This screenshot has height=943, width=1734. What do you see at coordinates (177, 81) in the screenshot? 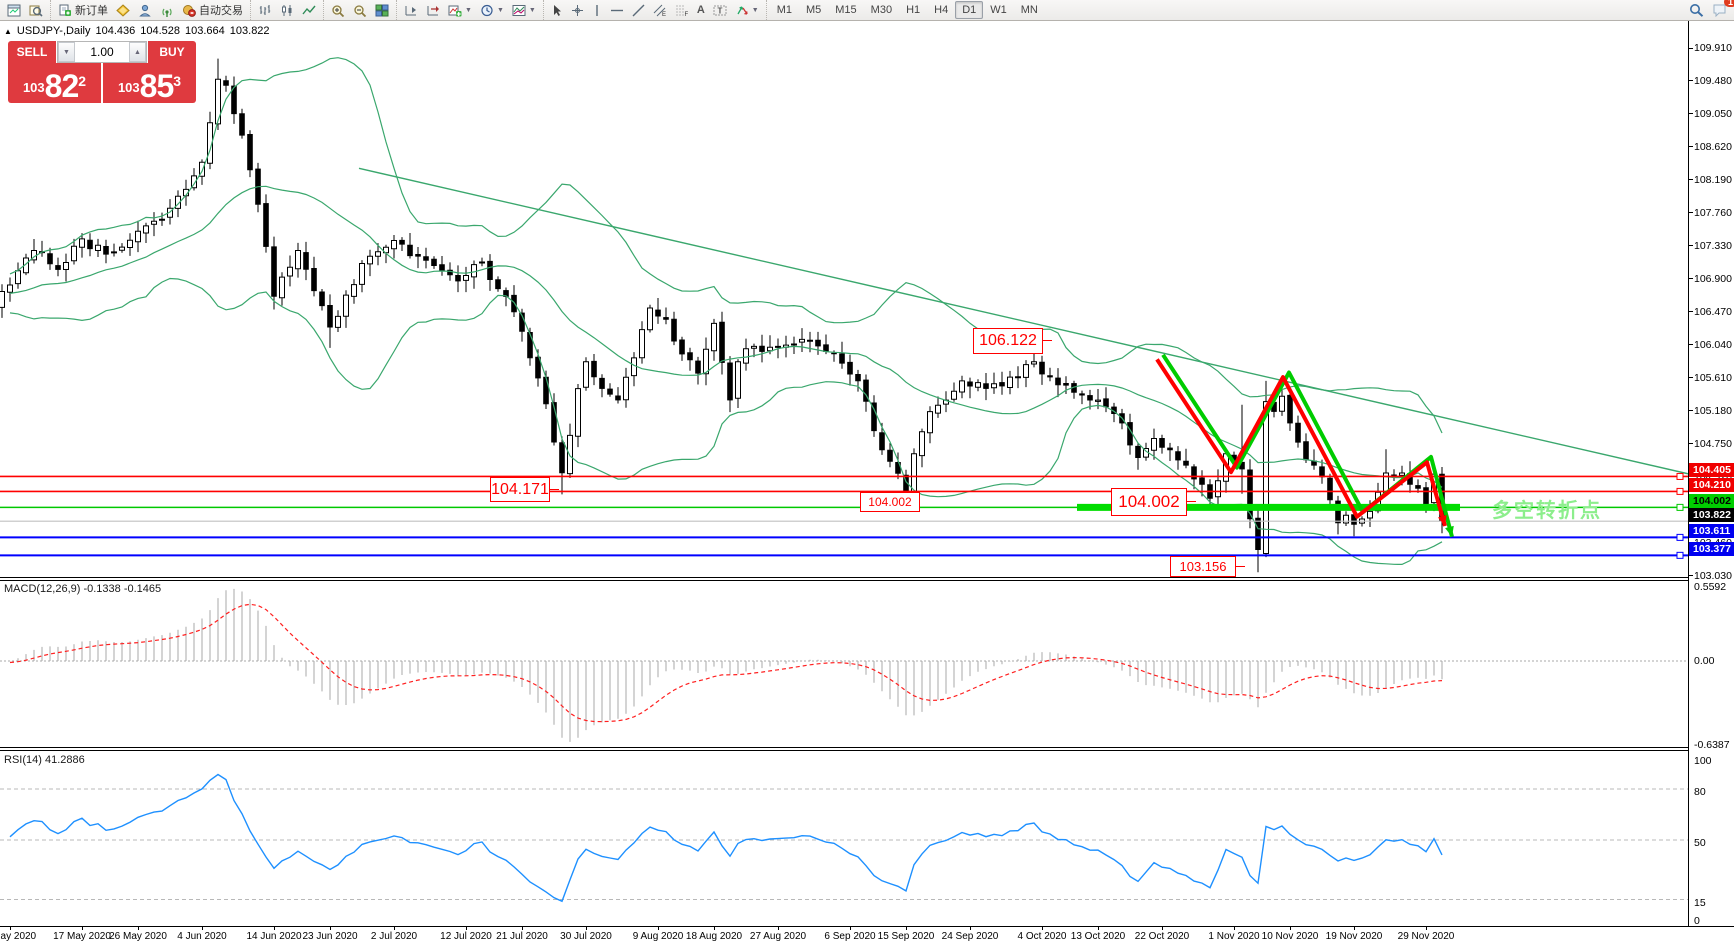
I see `buy-price-pipette: 3` at bounding box center [177, 81].